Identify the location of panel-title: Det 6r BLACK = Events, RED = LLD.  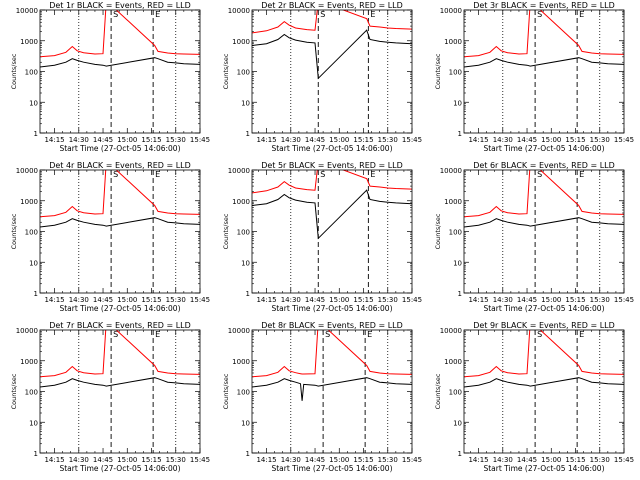
(544, 165).